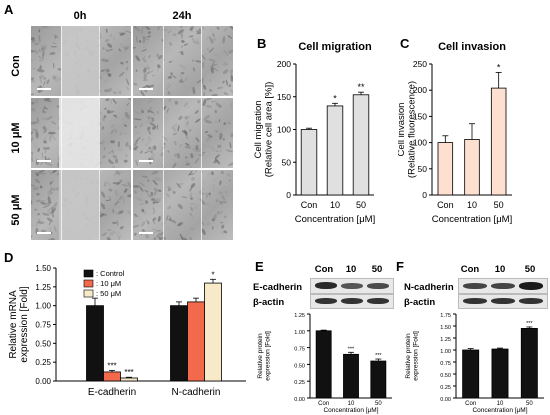 The image size is (550, 415). What do you see at coordinates (377, 269) in the screenshot?
I see `blot-e-head-50: 50` at bounding box center [377, 269].